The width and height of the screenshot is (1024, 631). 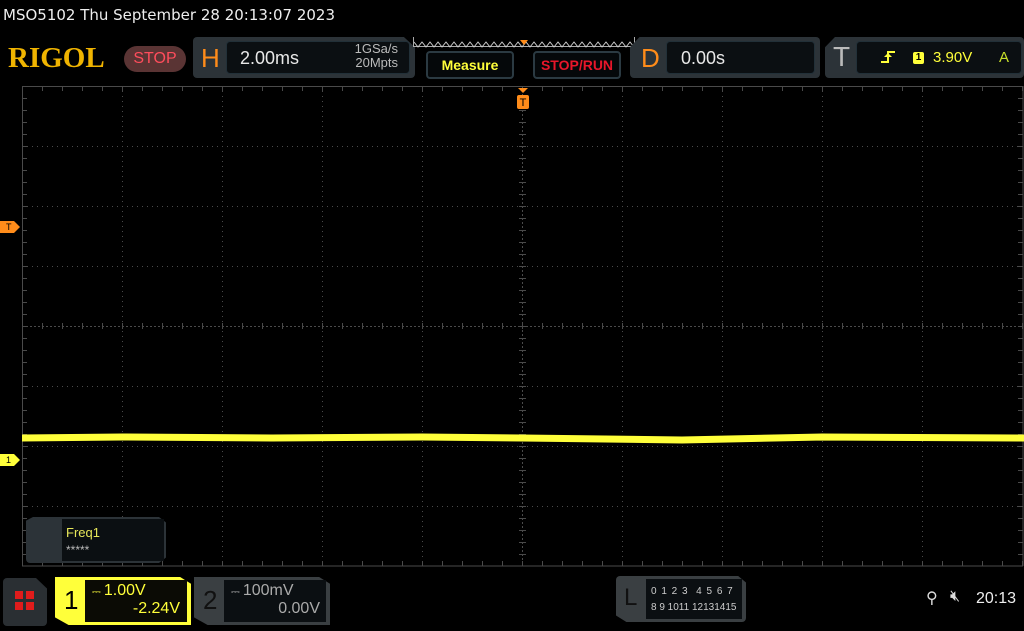 What do you see at coordinates (842, 56) in the screenshot?
I see `trigger-label: T` at bounding box center [842, 56].